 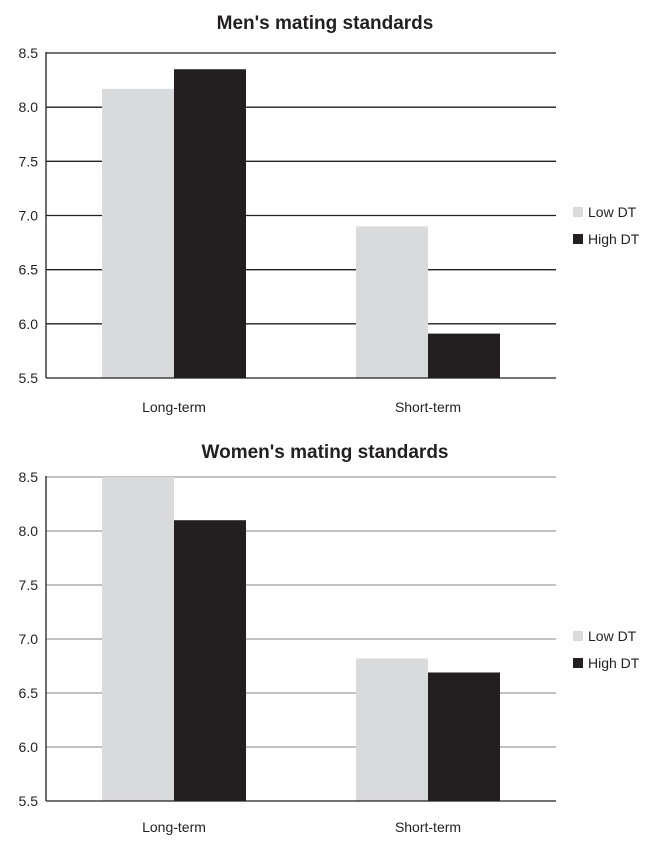 I want to click on chart1-bar-low-dt-long-term, so click(x=138, y=233).